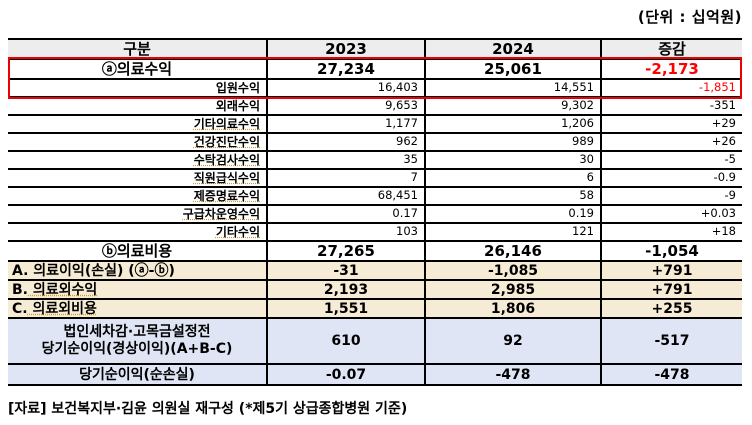 This screenshot has height=425, width=752. What do you see at coordinates (63, 289) in the screenshot?
I see `row-label-text: 의료외수익` at bounding box center [63, 289].